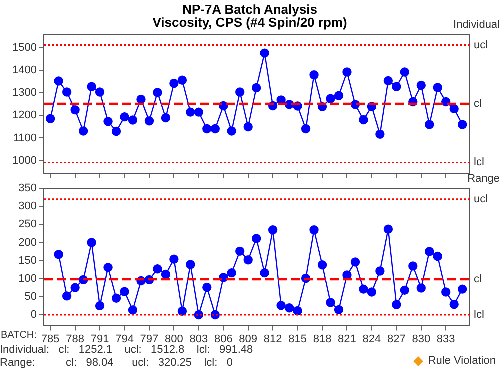  Describe the element at coordinates (273, 339) in the screenshot. I see `x-tick-label: 812` at that location.